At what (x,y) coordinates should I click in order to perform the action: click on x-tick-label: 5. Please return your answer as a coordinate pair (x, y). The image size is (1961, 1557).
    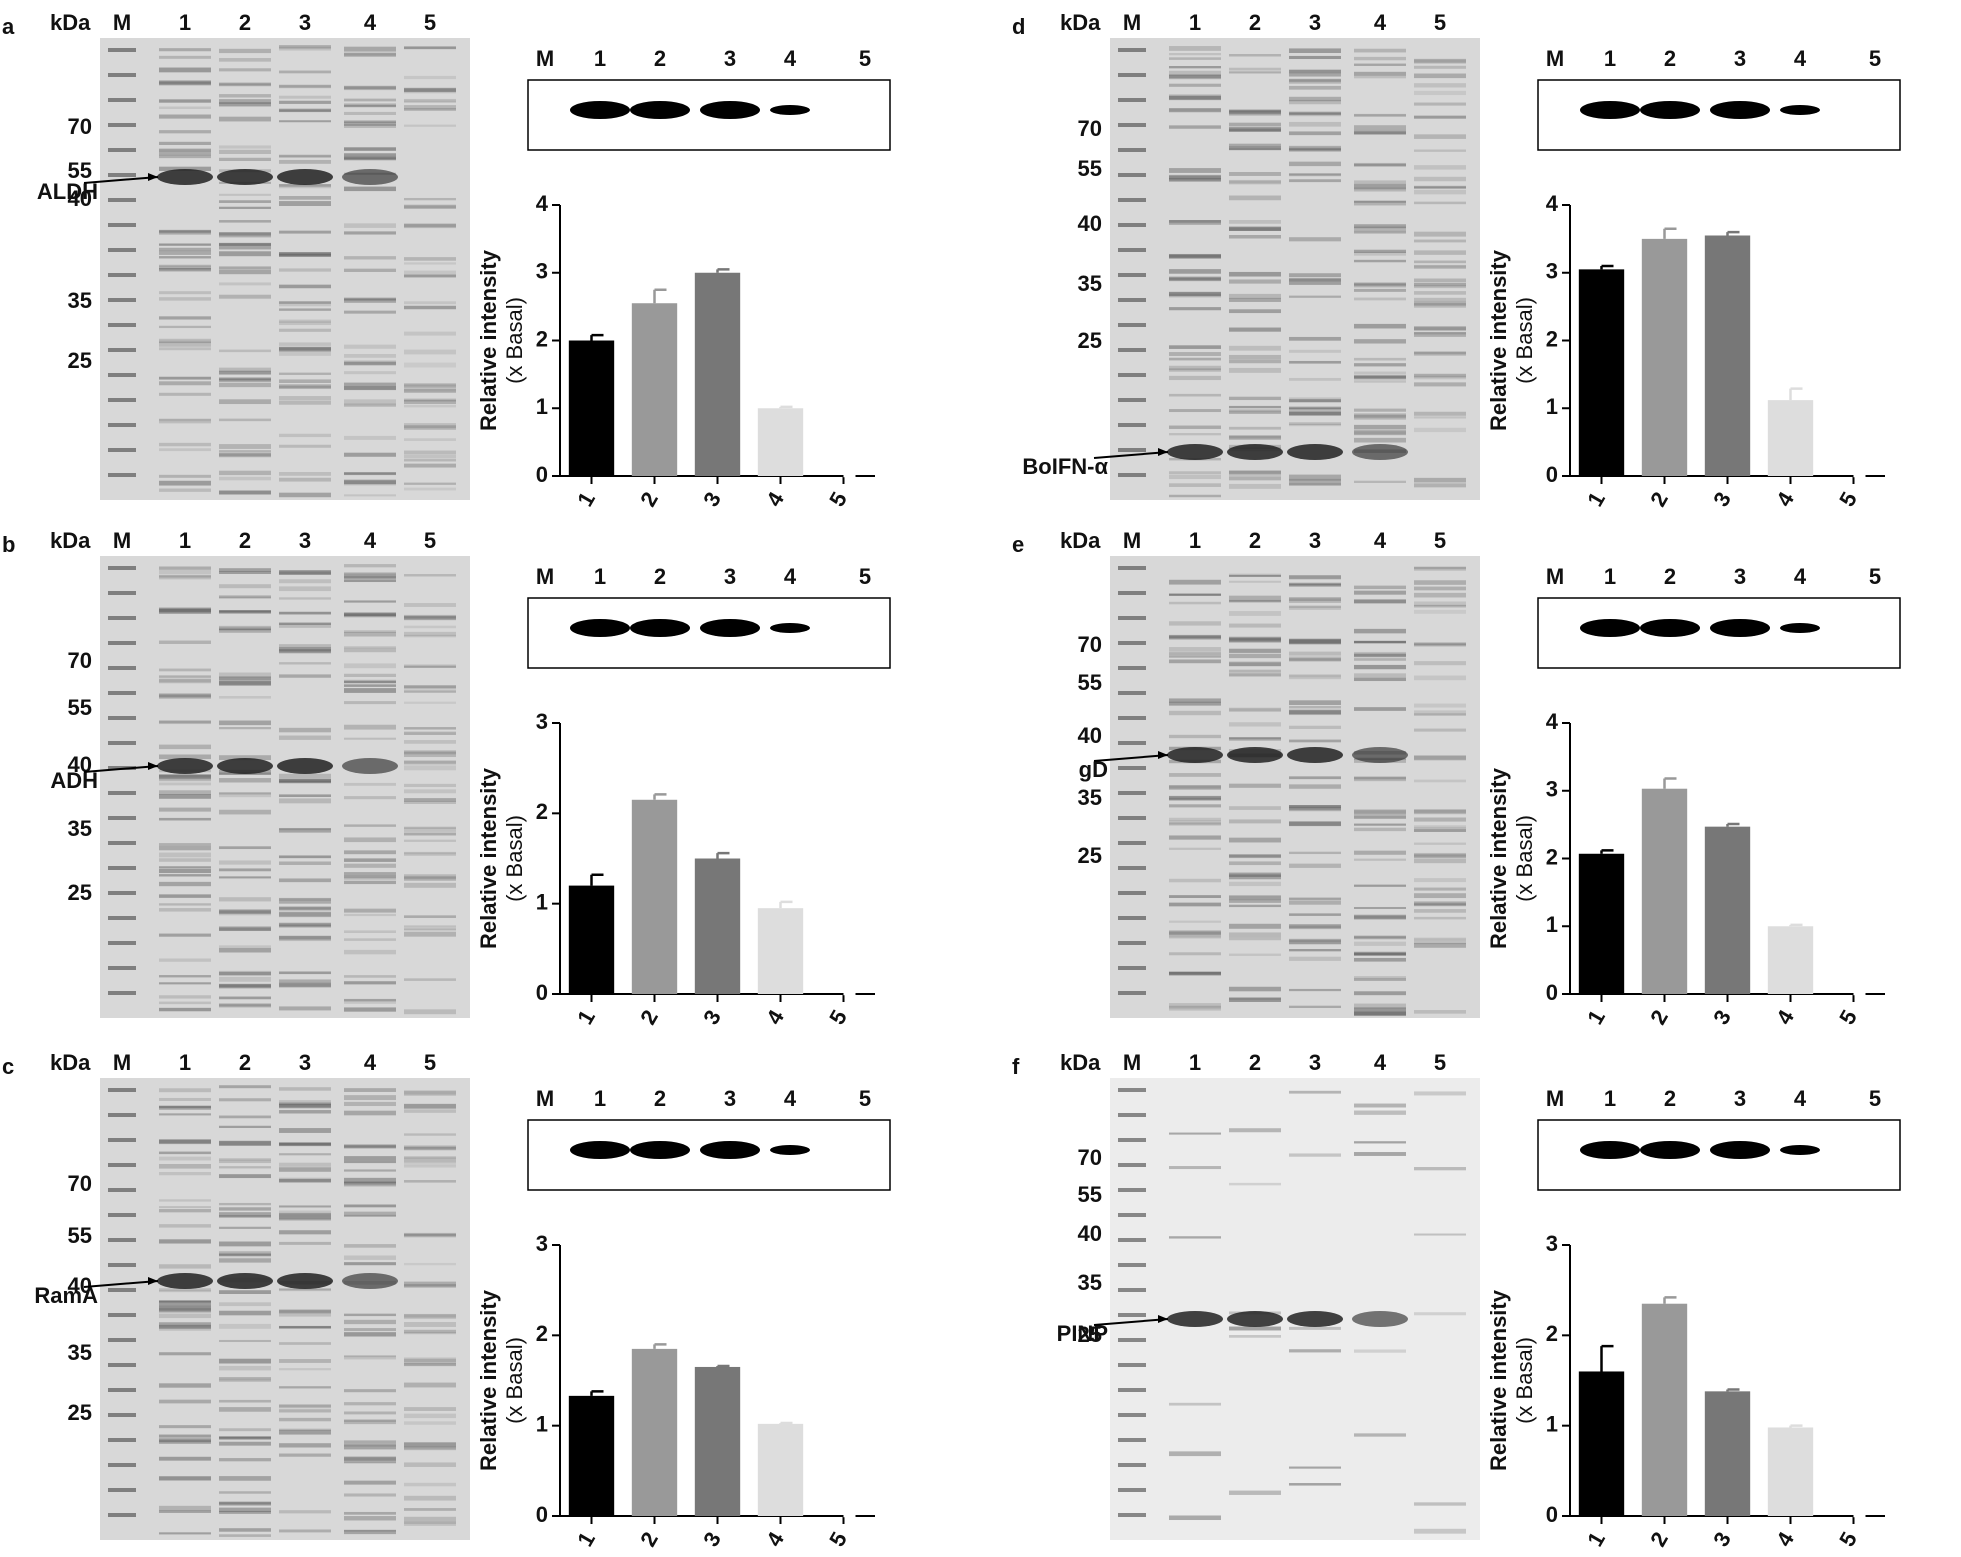
    Looking at the image, I should click on (838, 1539).